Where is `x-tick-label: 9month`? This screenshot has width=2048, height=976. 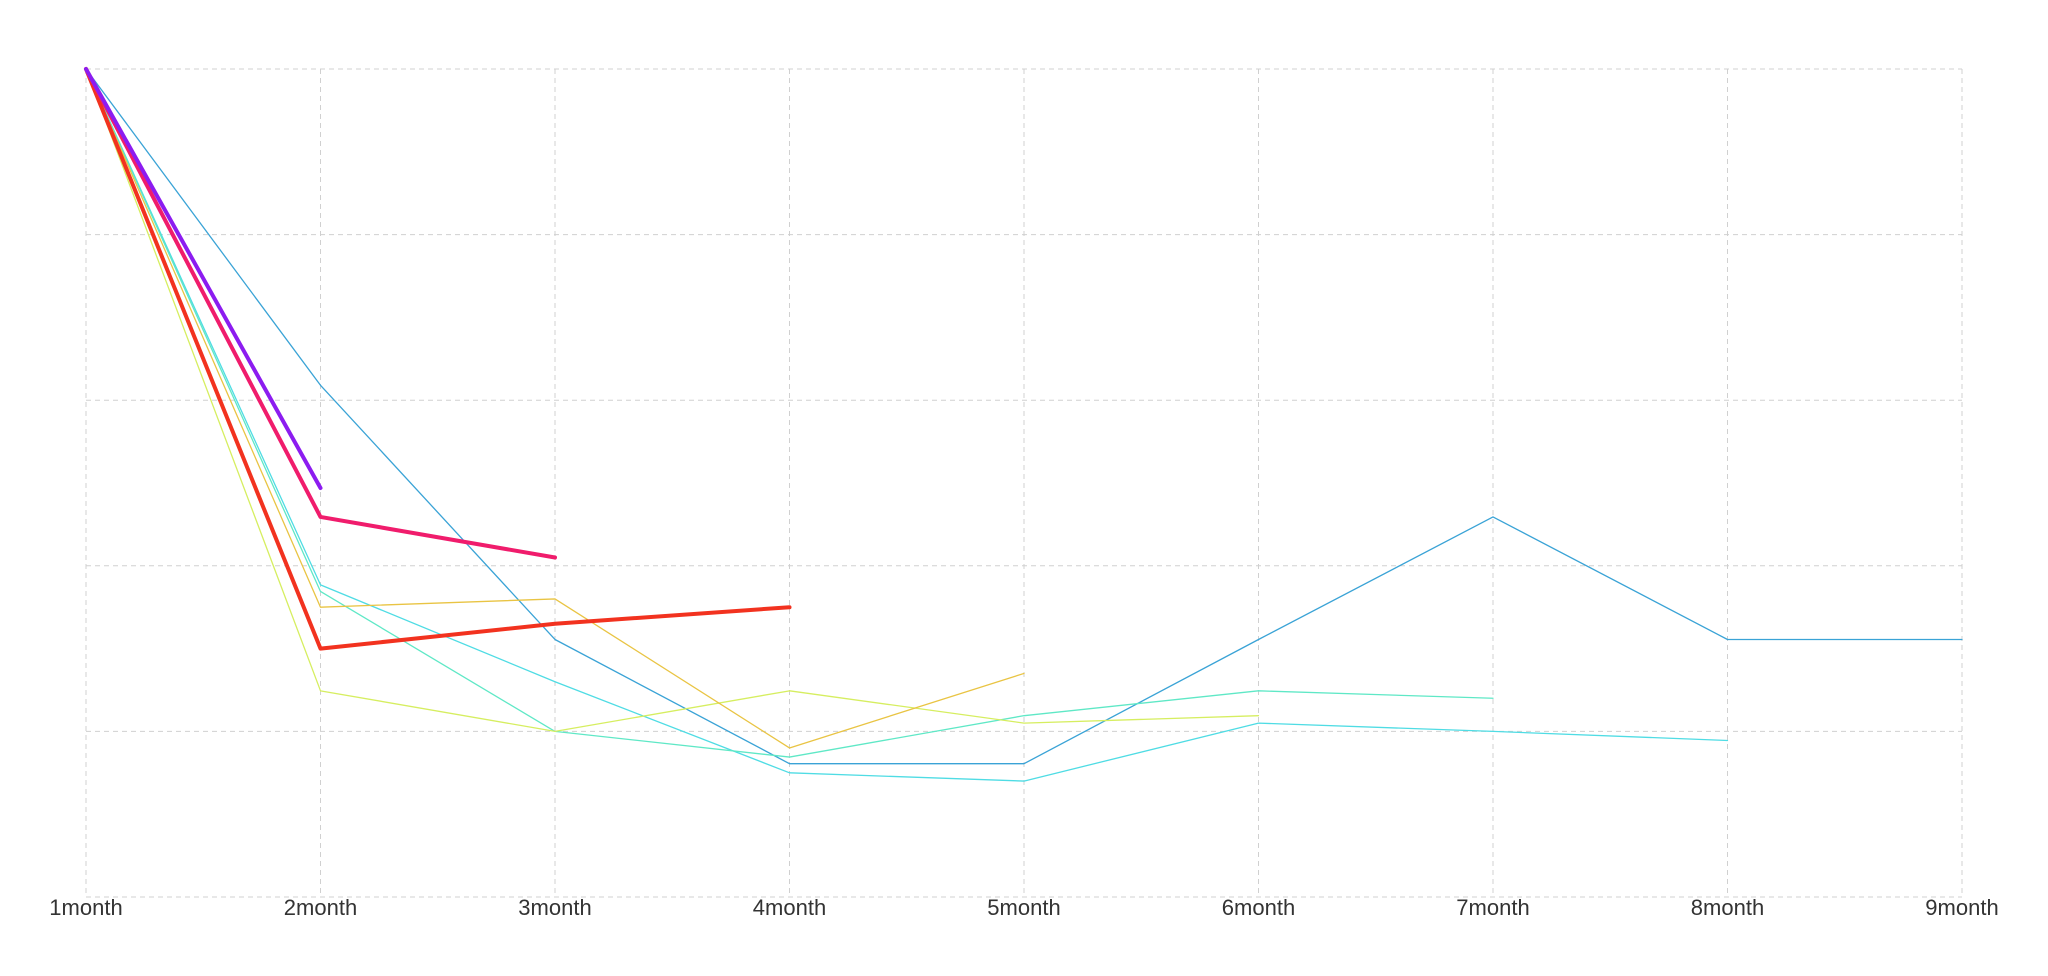 x-tick-label: 9month is located at coordinates (1961, 907).